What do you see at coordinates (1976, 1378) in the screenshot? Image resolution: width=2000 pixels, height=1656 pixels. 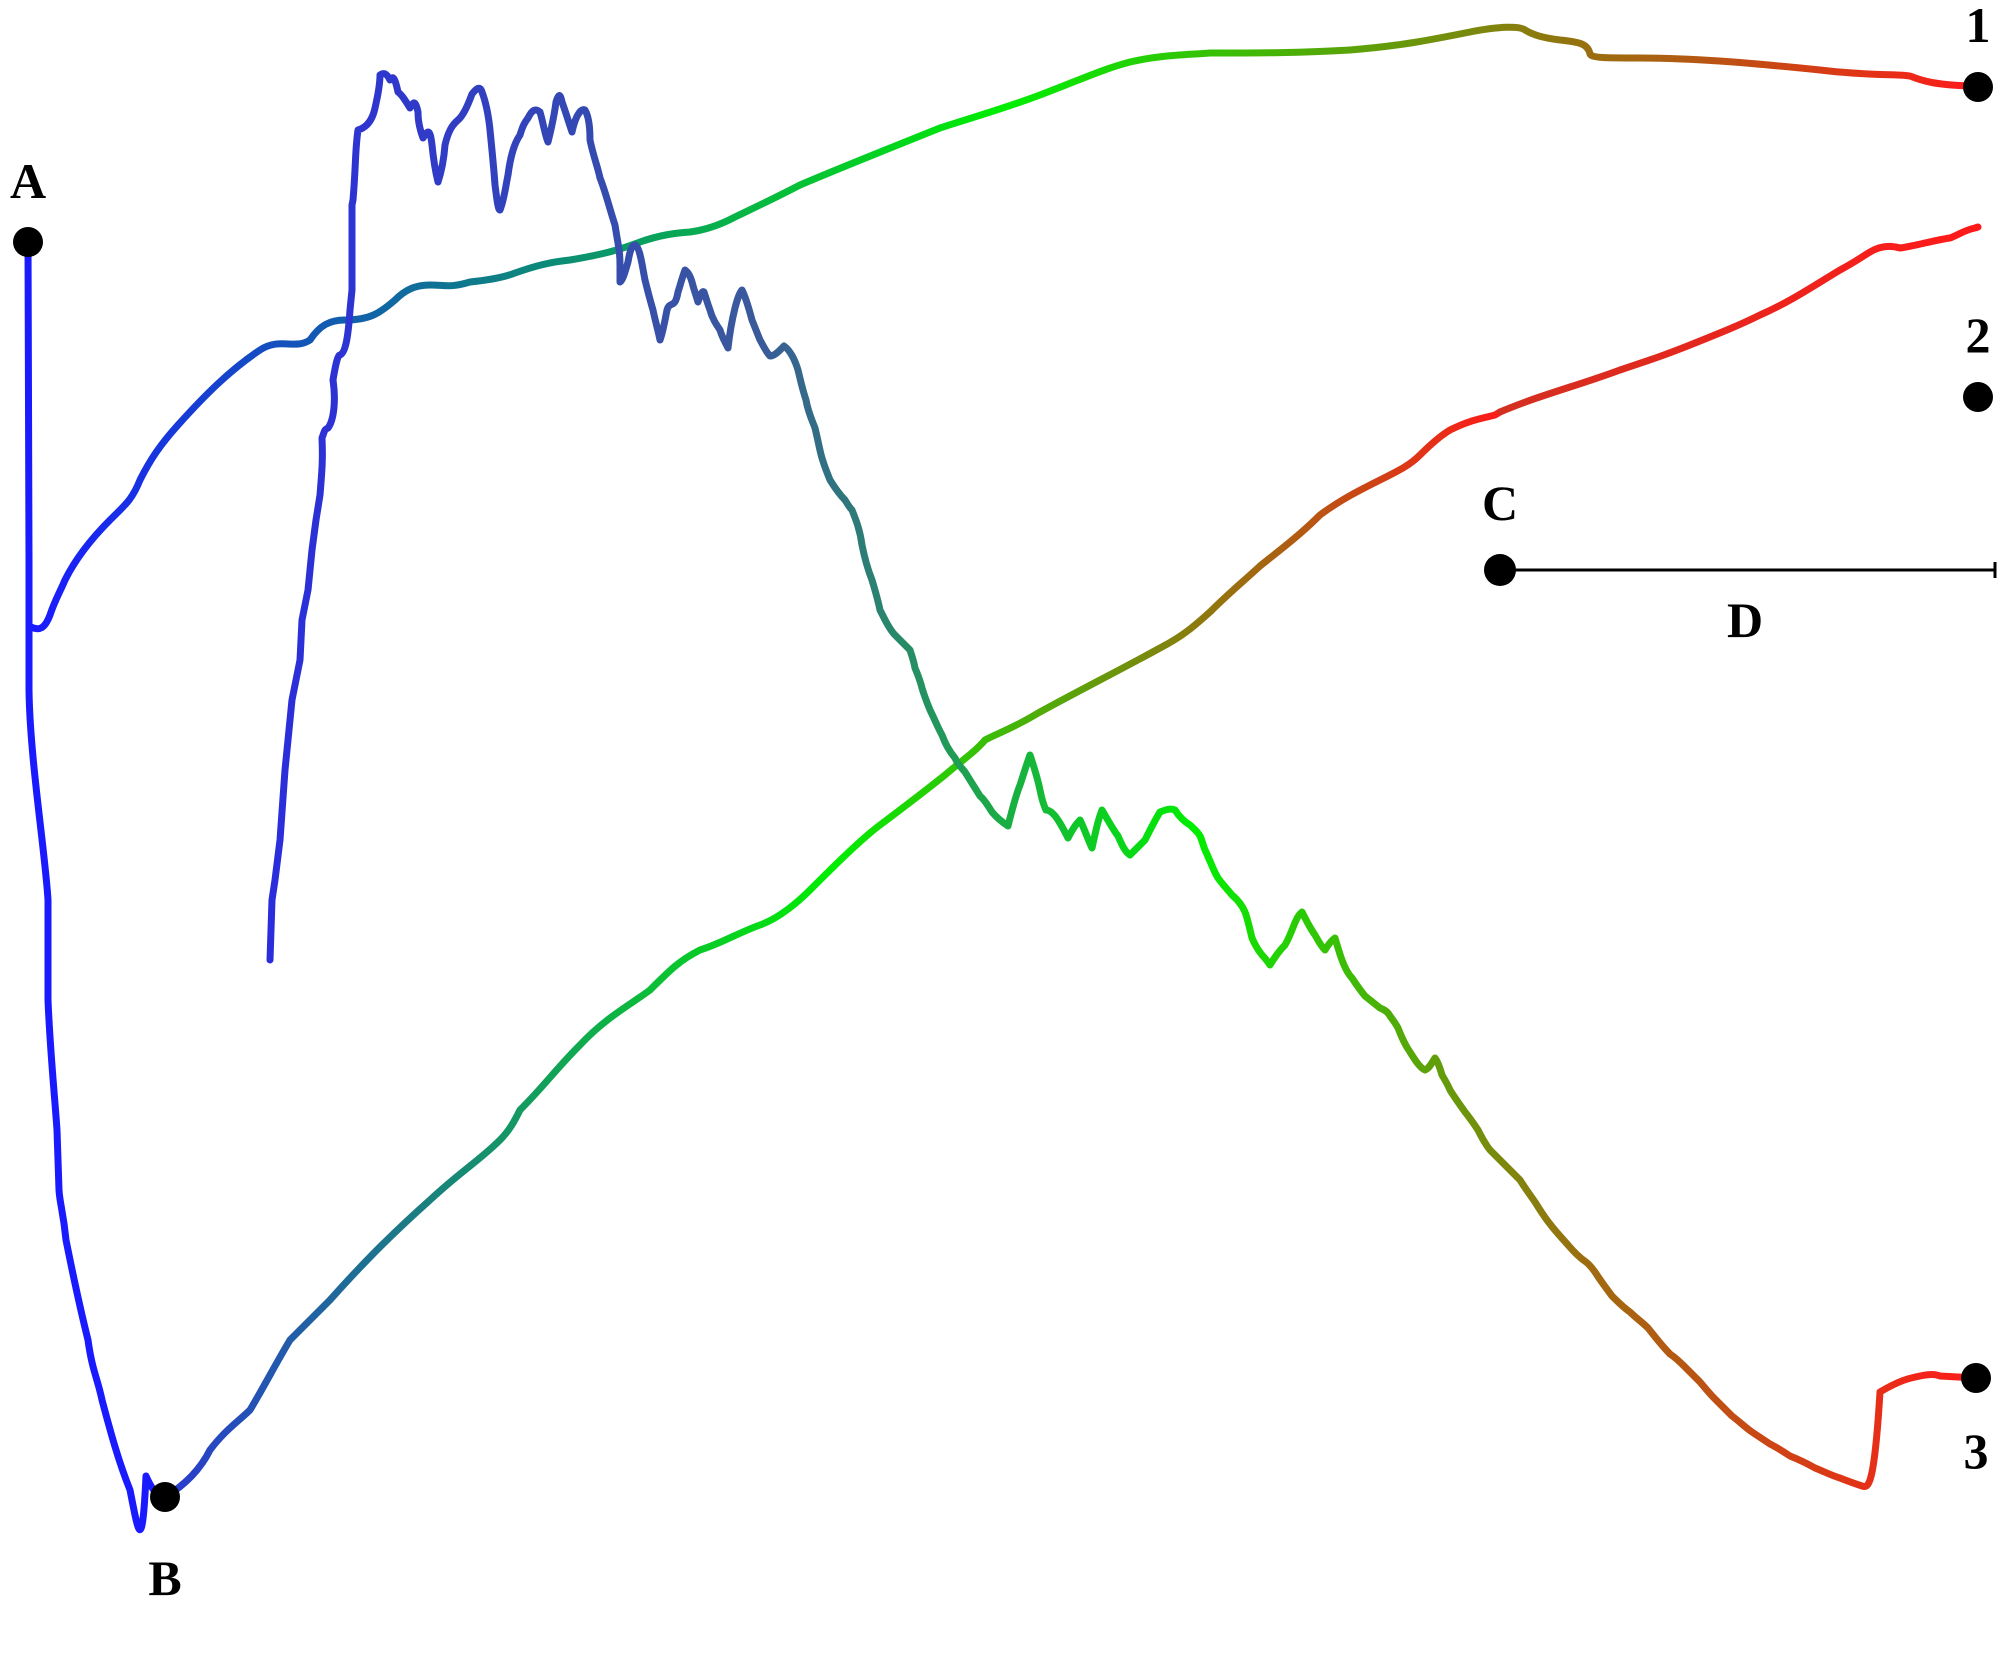 I see `node-3-dot` at bounding box center [1976, 1378].